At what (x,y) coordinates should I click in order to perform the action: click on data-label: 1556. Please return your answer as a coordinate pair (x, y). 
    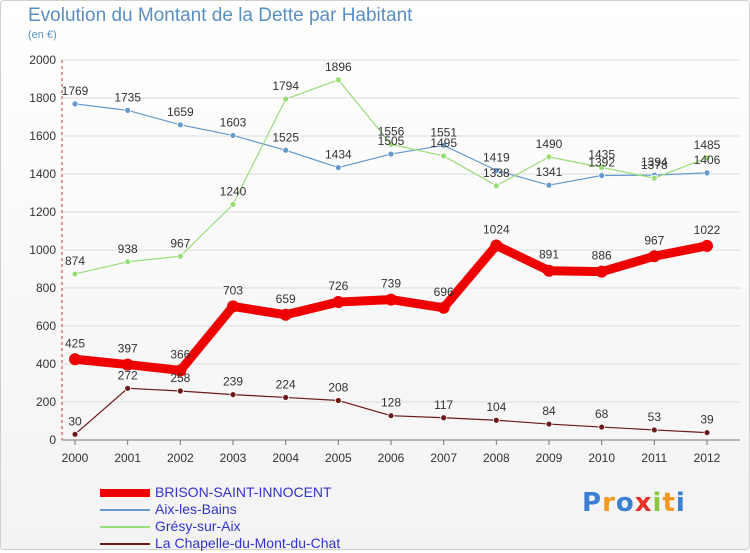
    Looking at the image, I should click on (391, 131).